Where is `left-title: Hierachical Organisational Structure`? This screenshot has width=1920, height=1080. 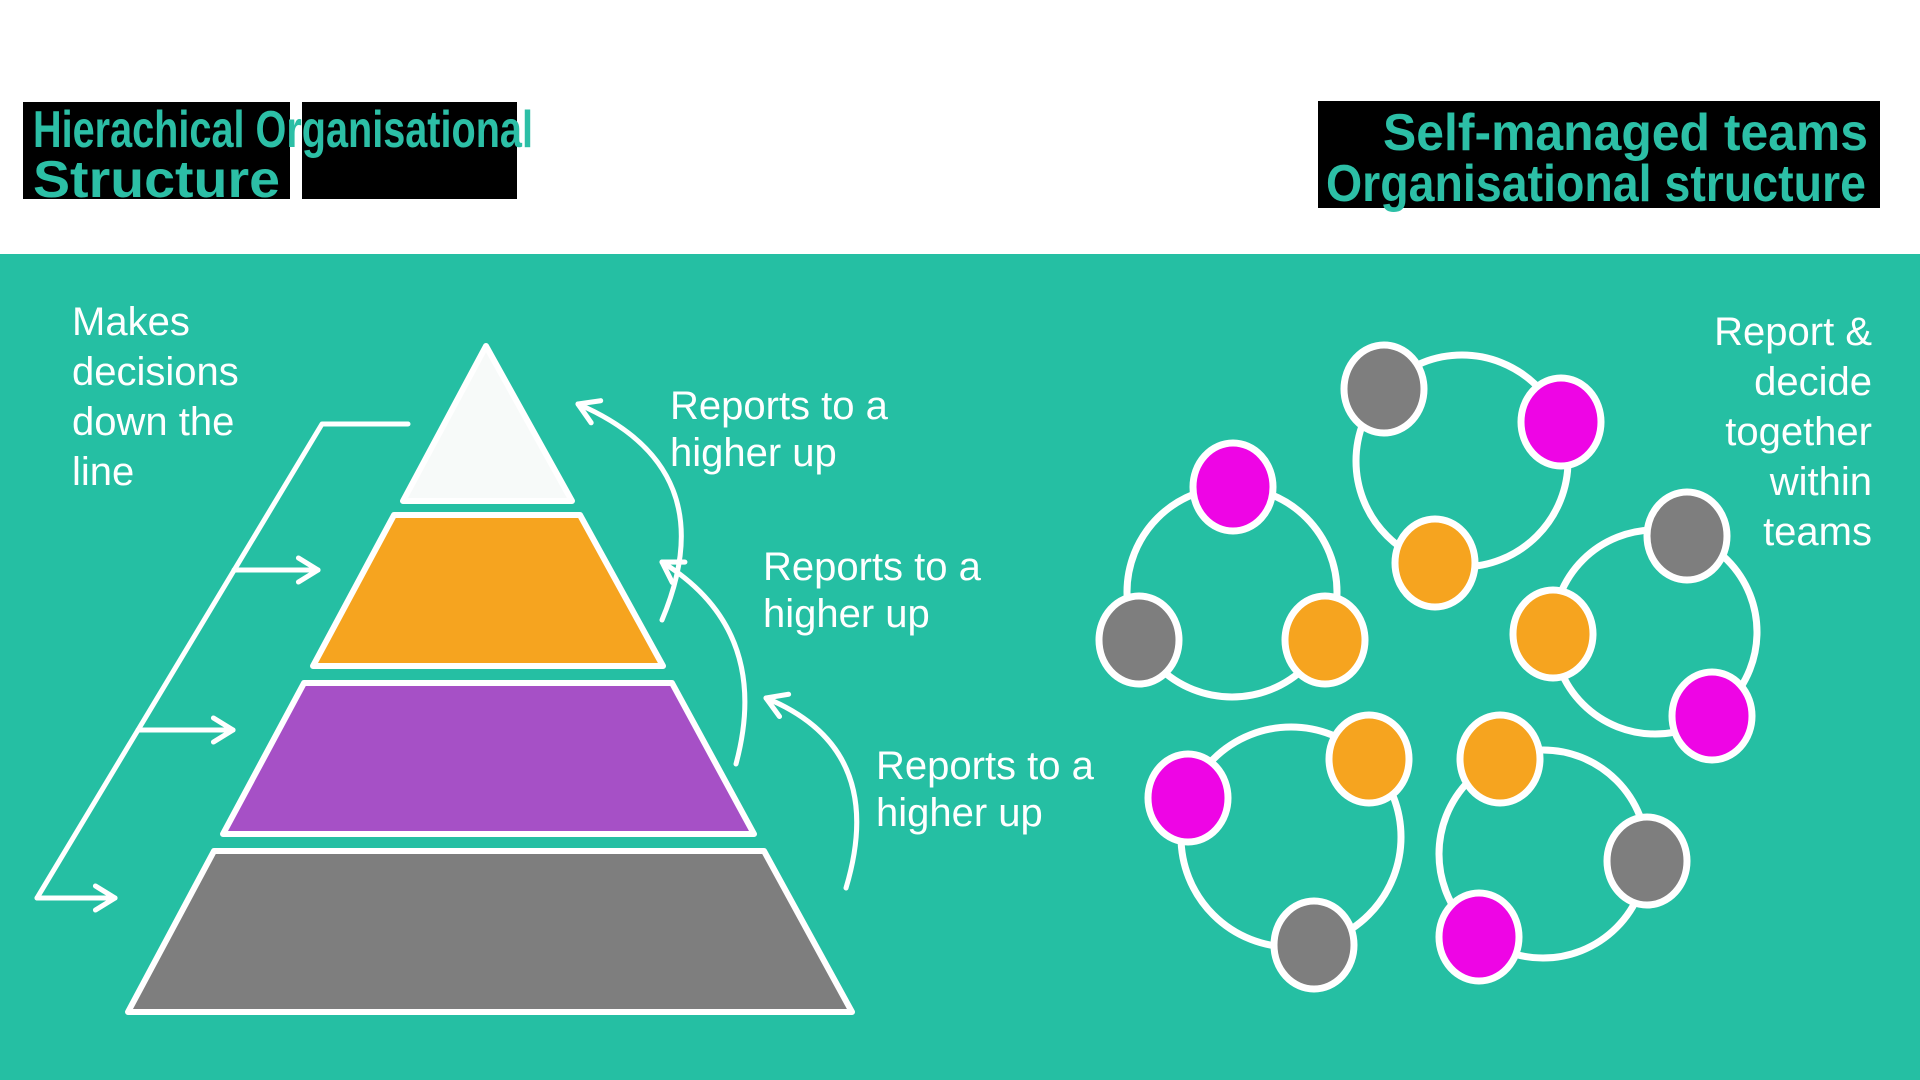
left-title: Hierachical Organisational Structure is located at coordinates (278, 155).